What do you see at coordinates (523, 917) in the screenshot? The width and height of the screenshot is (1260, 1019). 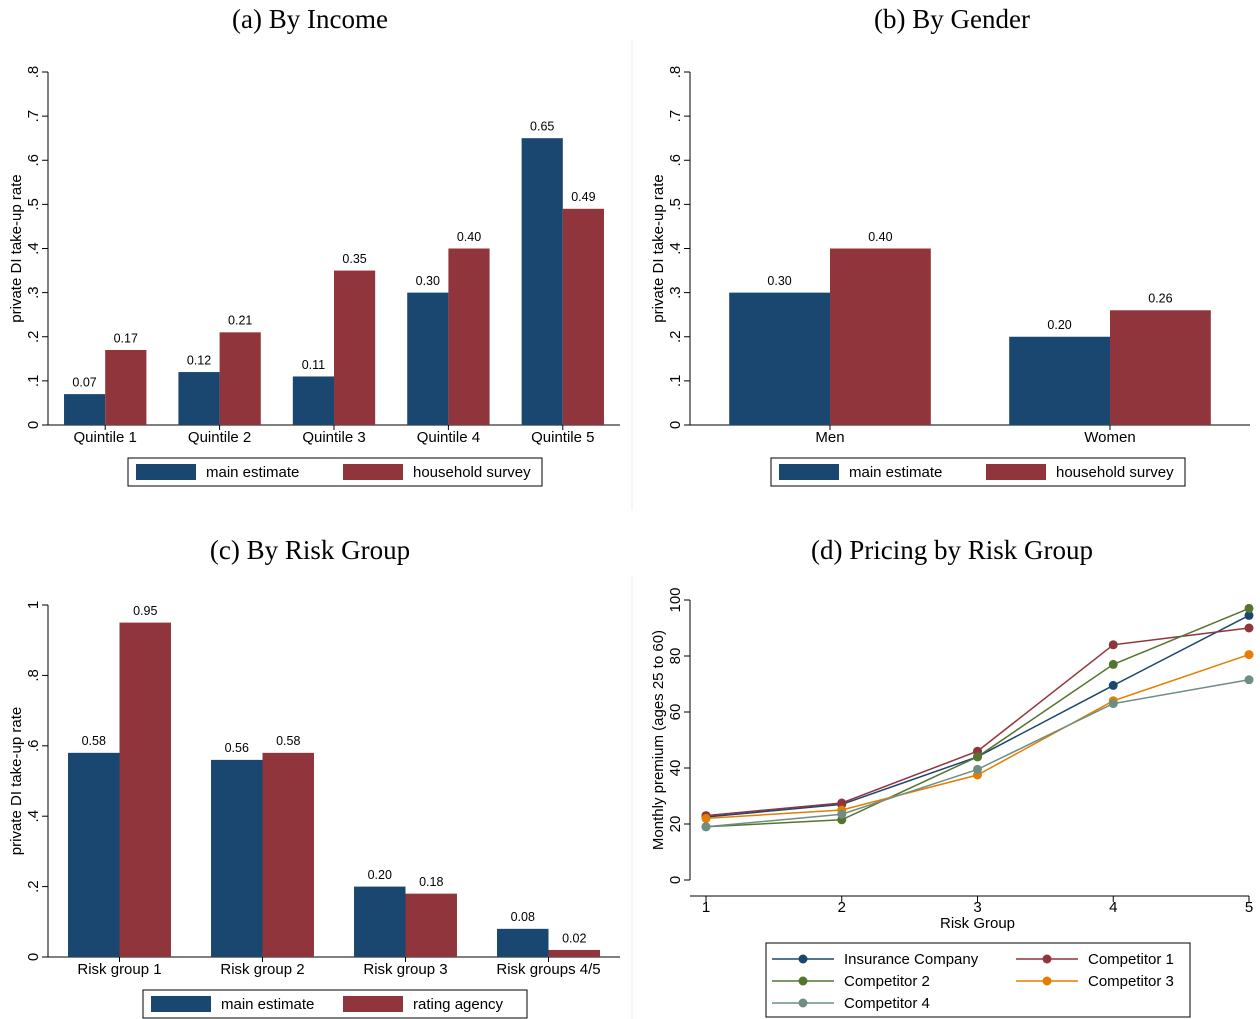 I see `value-label: 0.08` at bounding box center [523, 917].